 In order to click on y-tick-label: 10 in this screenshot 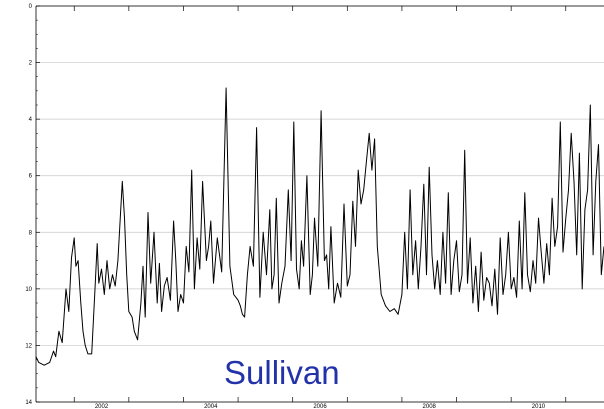, I will do `click(28, 290)`.